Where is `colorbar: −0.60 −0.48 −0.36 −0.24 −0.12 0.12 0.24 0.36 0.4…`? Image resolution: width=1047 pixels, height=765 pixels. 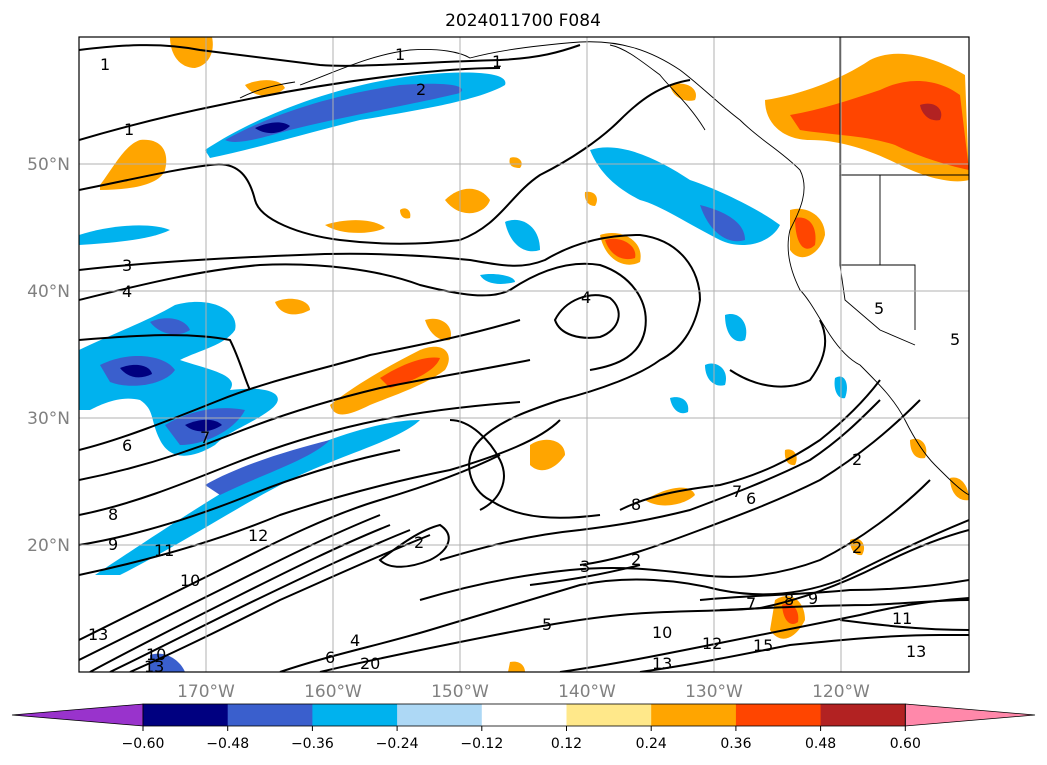
colorbar: −0.60 −0.48 −0.36 −0.24 −0.12 0.12 0.24 0.36 0.4… is located at coordinates (523, 727).